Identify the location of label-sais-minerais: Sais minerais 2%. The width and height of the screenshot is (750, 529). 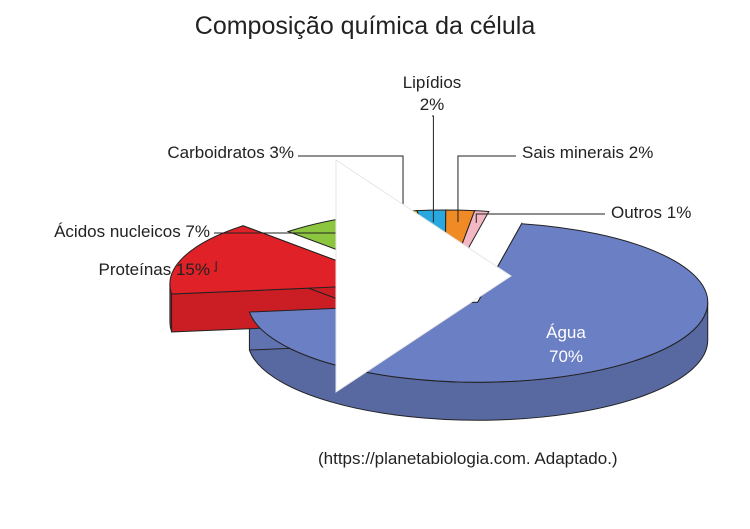
(587, 152).